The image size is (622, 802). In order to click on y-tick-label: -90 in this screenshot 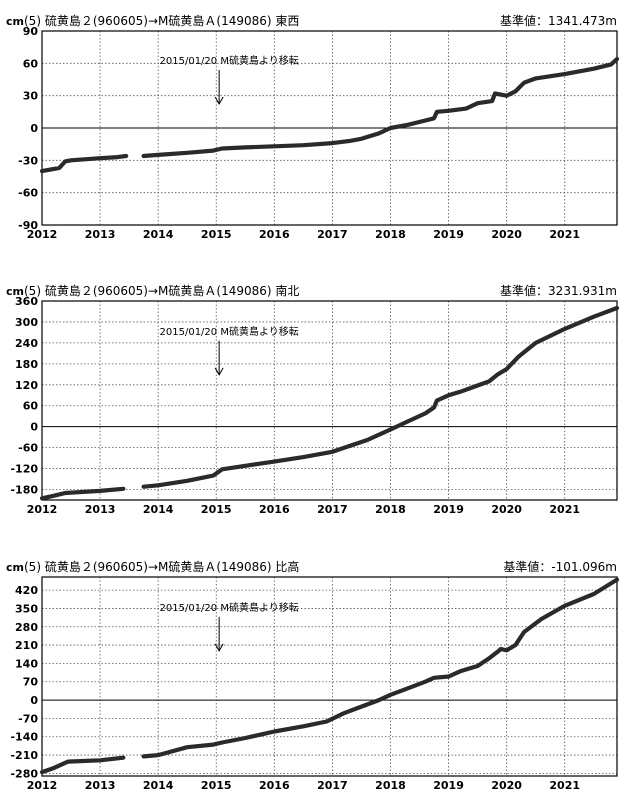, I will do `click(28, 225)`.